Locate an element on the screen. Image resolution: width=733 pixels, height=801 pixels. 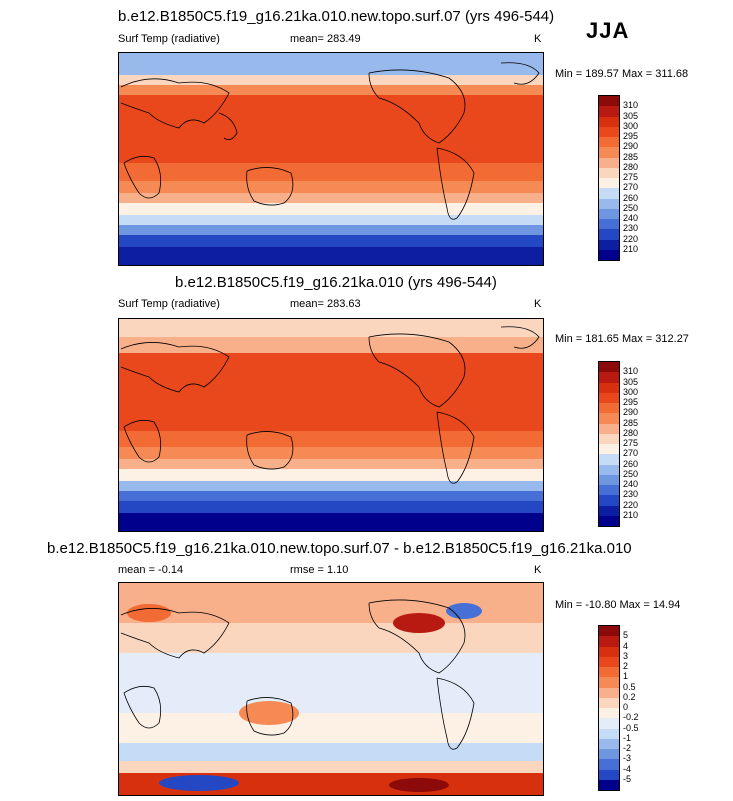
colorbar-tick-label: 0.2 is located at coordinates (629, 696).